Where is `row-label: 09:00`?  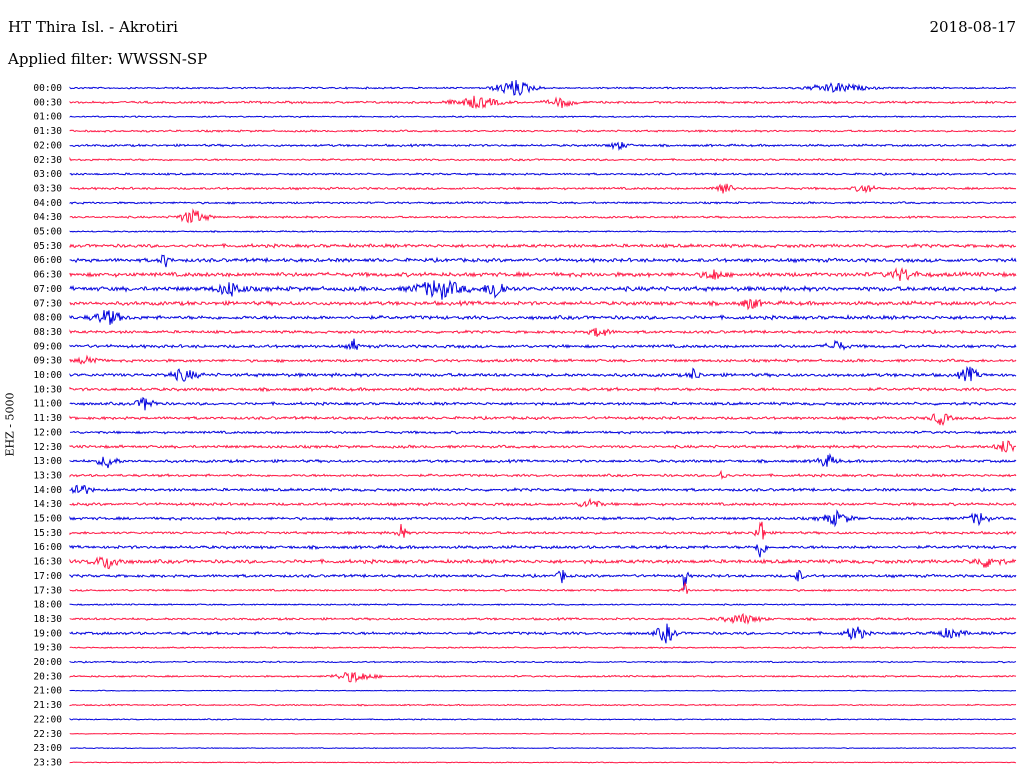 row-label: 09:00 is located at coordinates (47, 346).